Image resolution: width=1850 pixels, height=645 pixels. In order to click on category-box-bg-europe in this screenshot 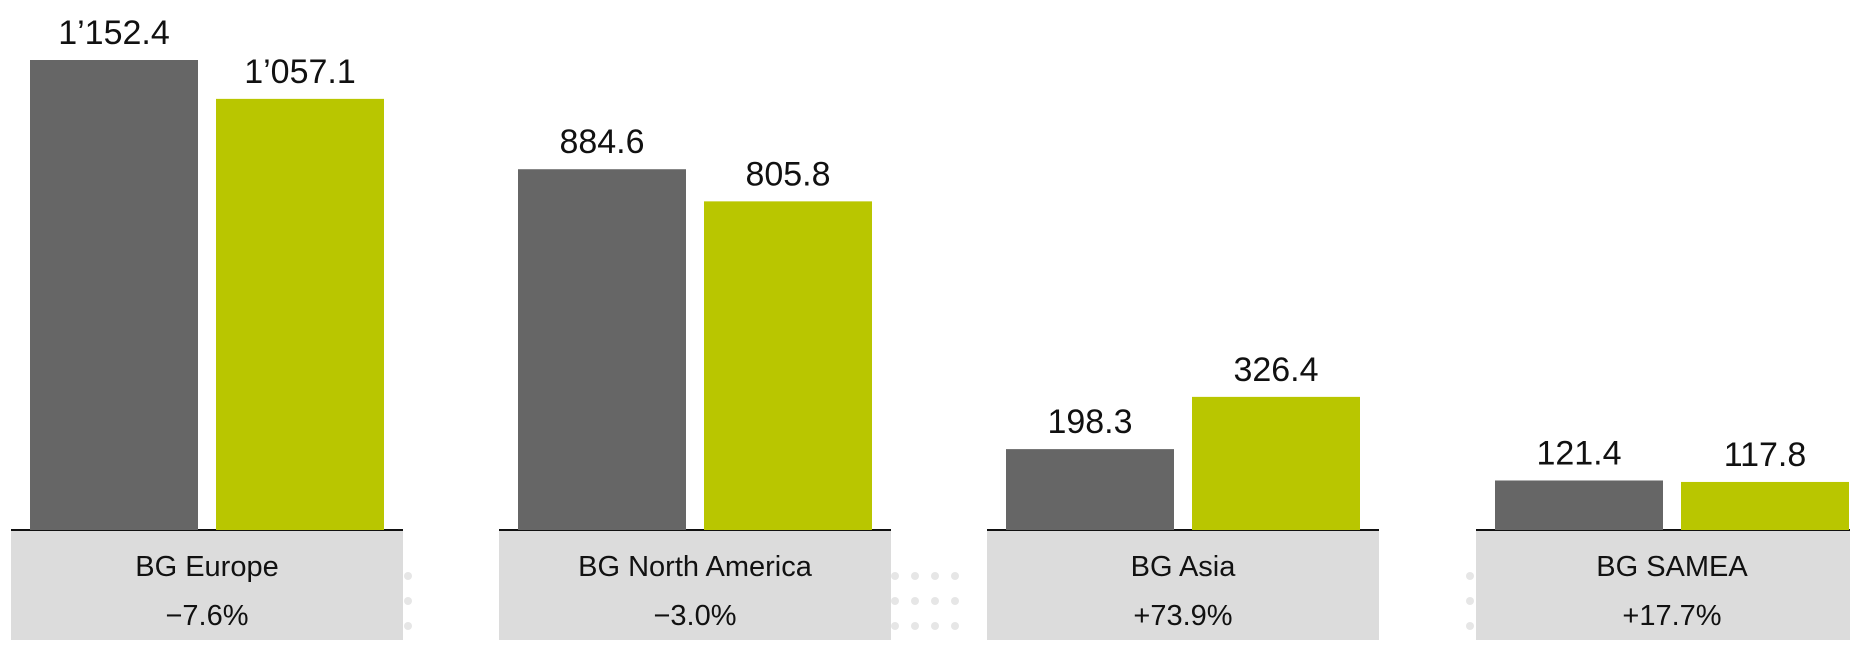, I will do `click(207, 585)`.